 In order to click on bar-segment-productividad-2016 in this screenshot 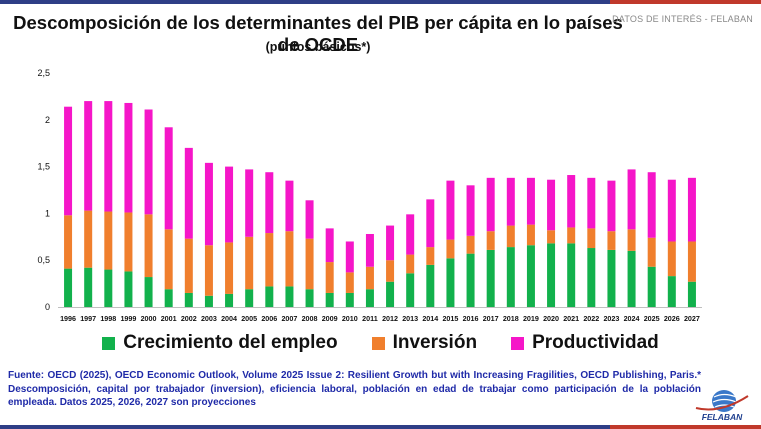, I will do `click(470, 210)`.